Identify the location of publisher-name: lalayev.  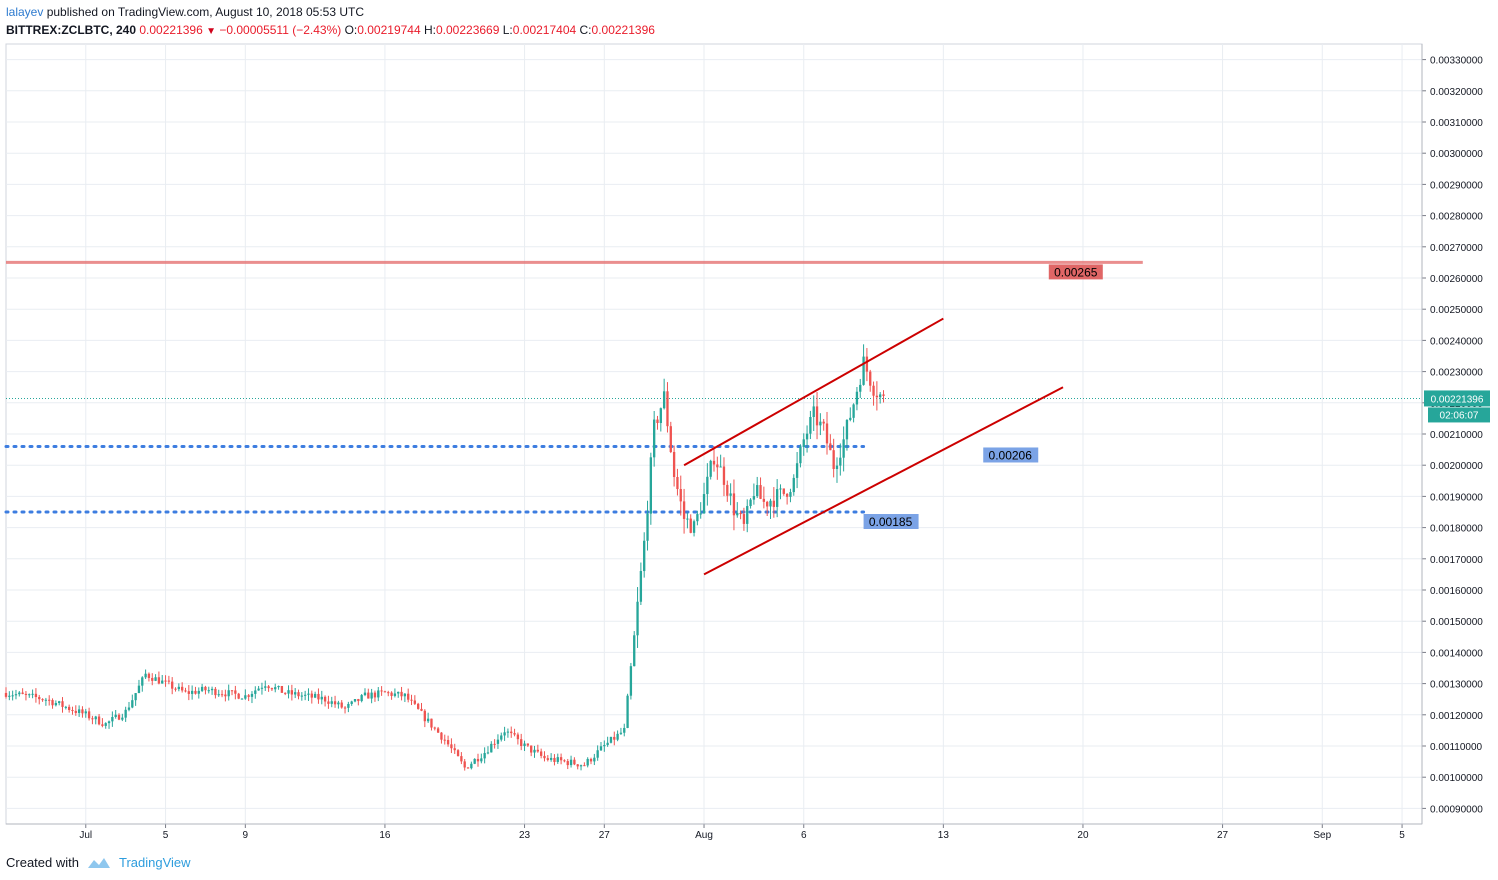
(25, 12).